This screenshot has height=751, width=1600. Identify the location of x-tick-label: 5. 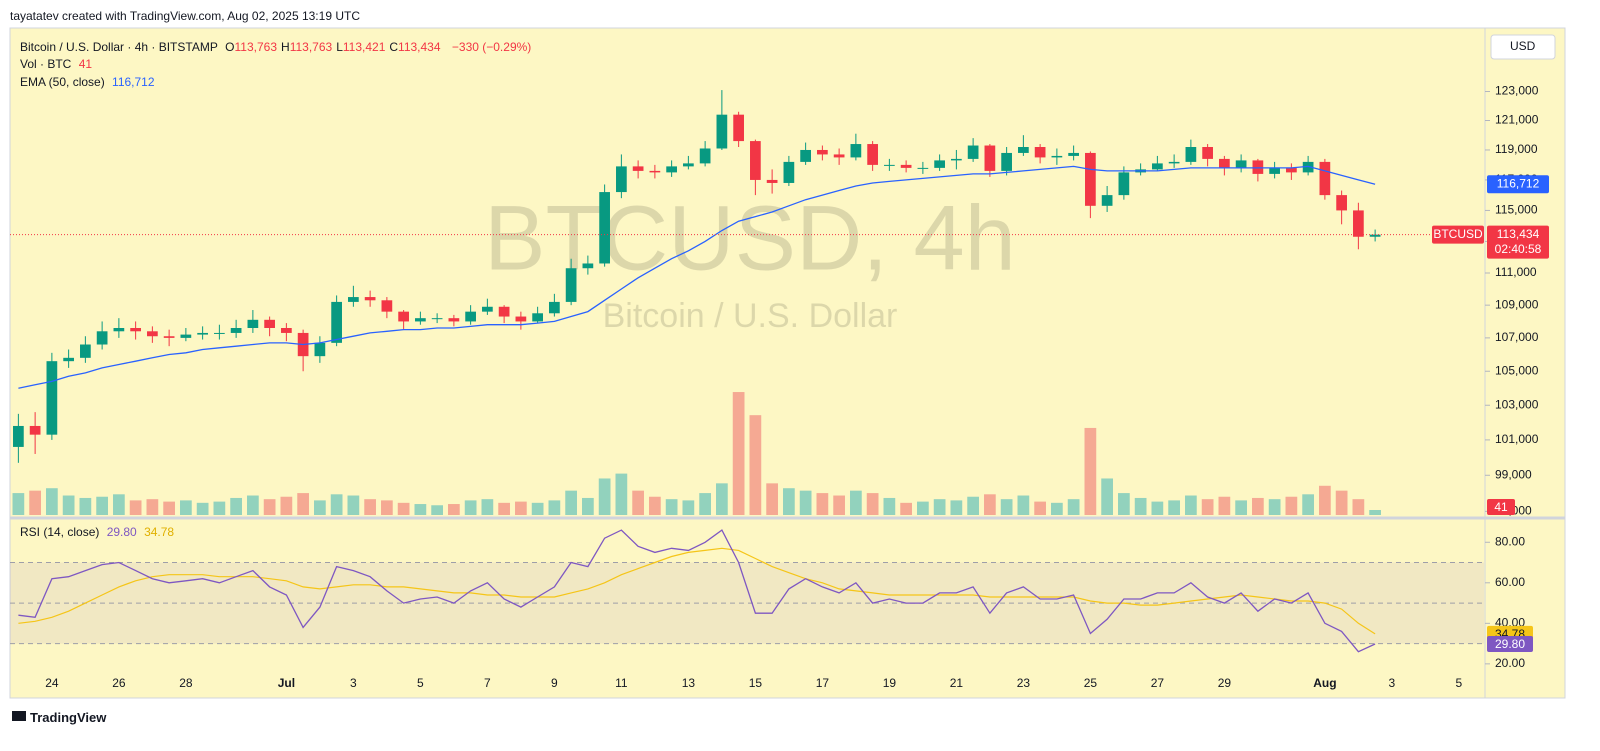
(420, 683).